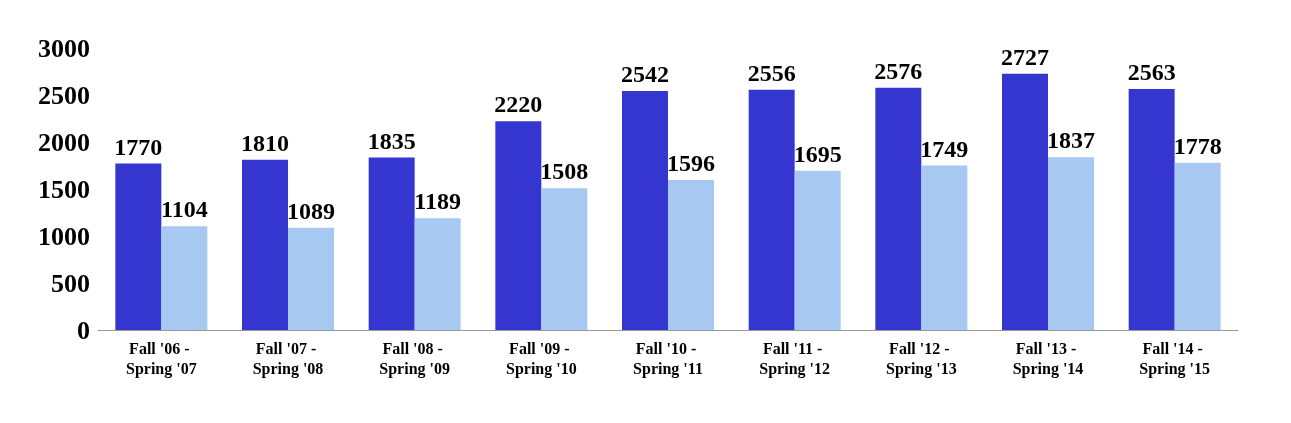  Describe the element at coordinates (161, 358) in the screenshot. I see `x-tick-label: Fall '06 - Spring '07` at that location.